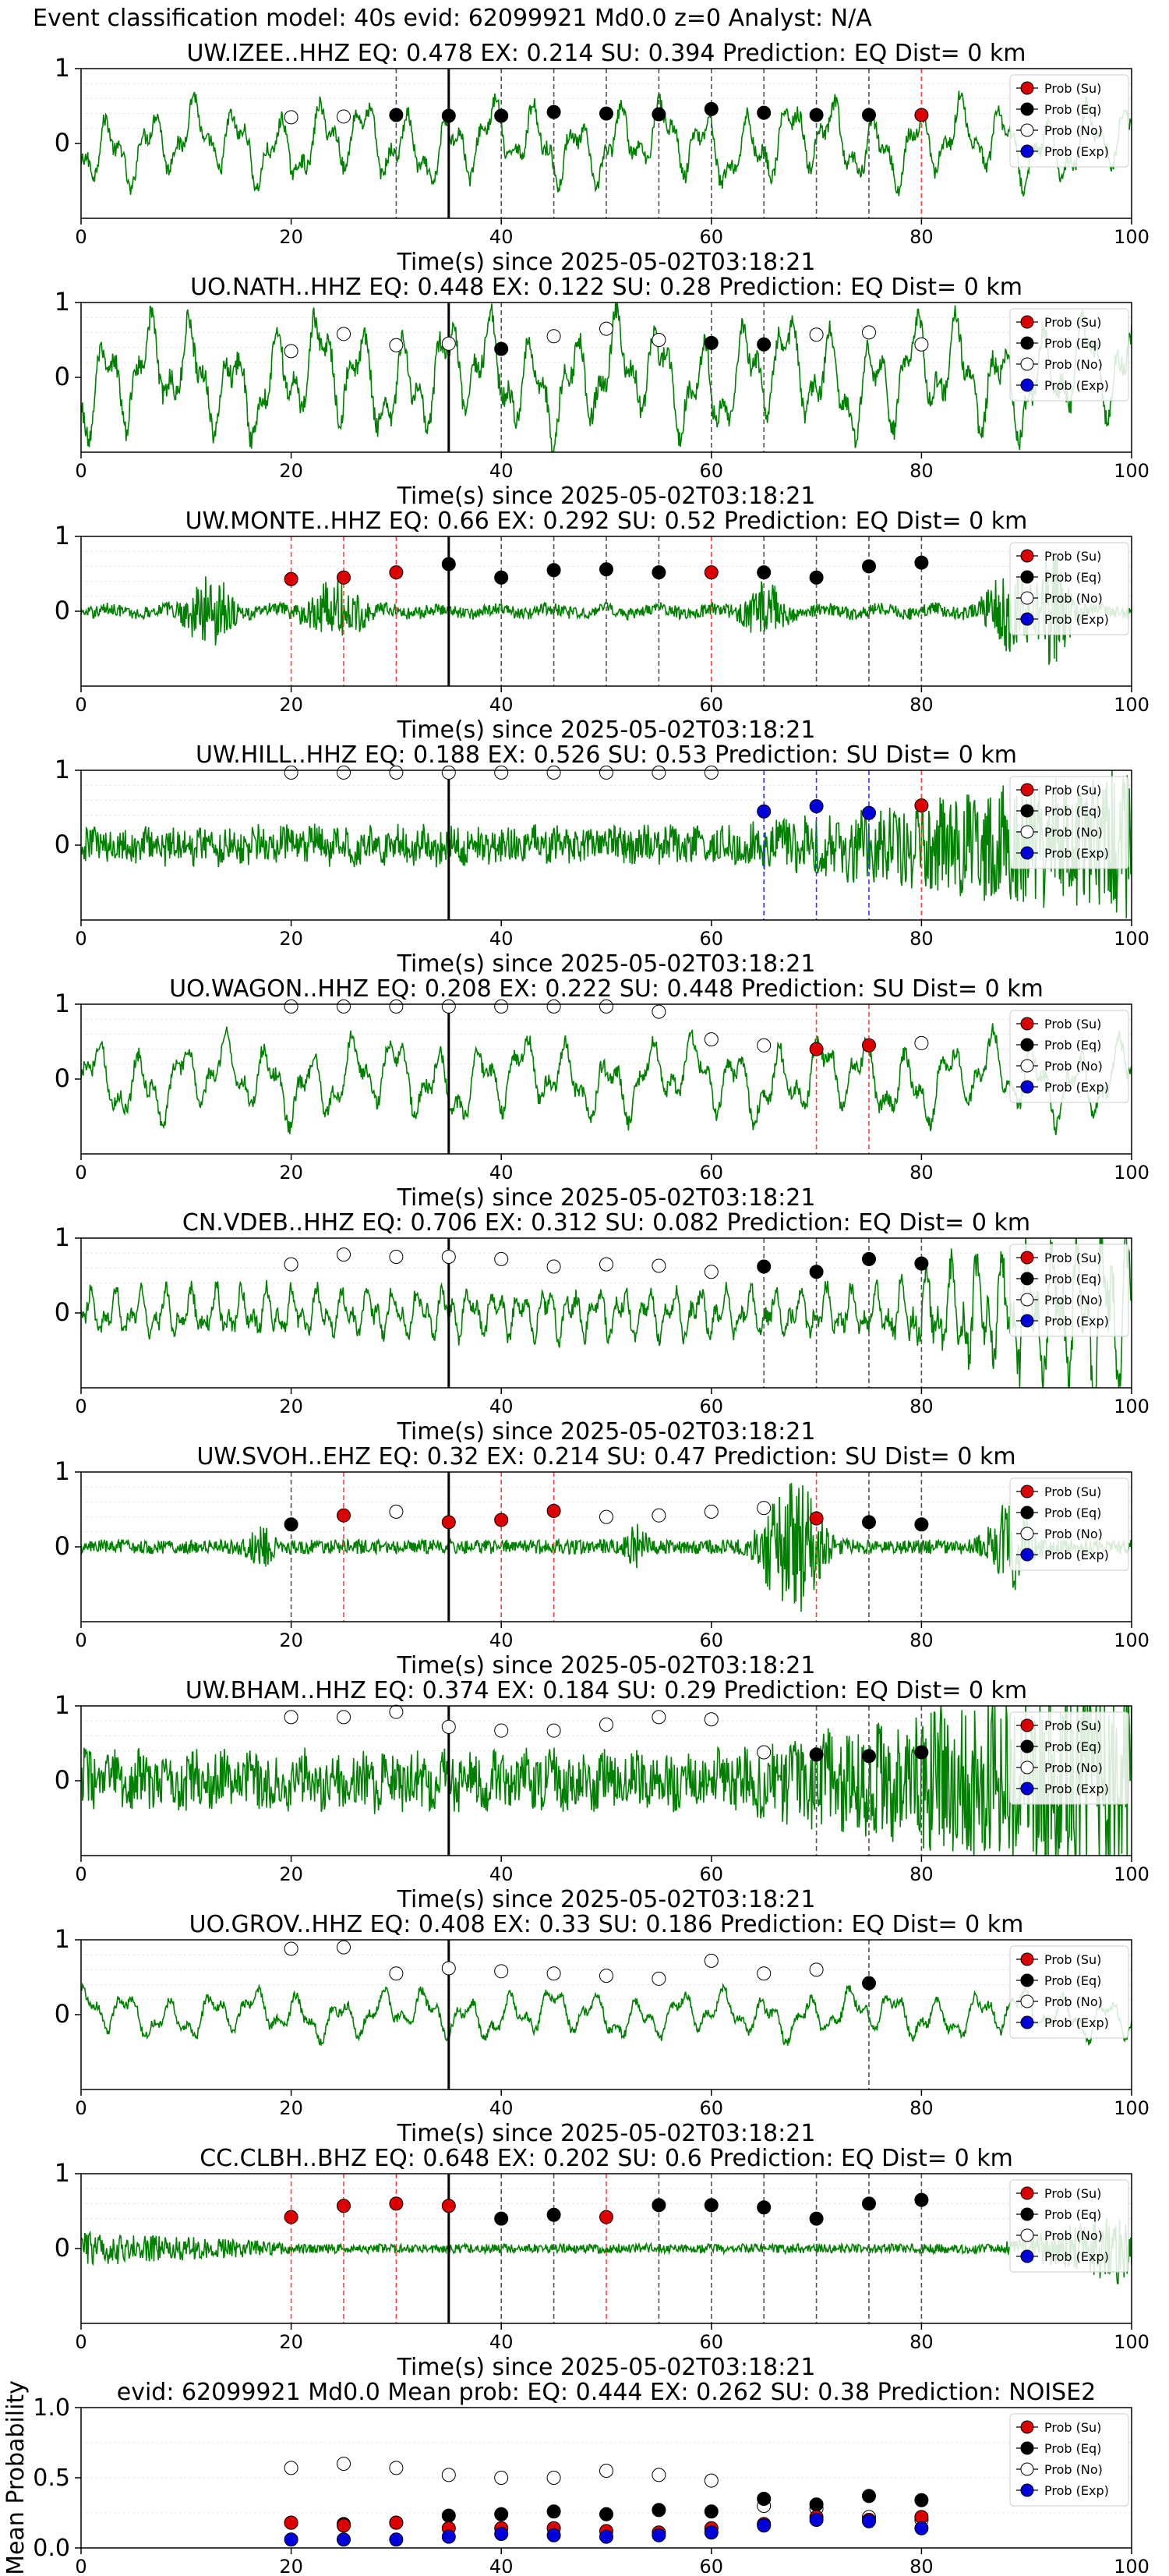 This screenshot has height=2576, width=1169. I want to click on legend-6: Prob (Su) Prob (Eq) Prob (No) Prob (Exp), so click(1069, 1290).